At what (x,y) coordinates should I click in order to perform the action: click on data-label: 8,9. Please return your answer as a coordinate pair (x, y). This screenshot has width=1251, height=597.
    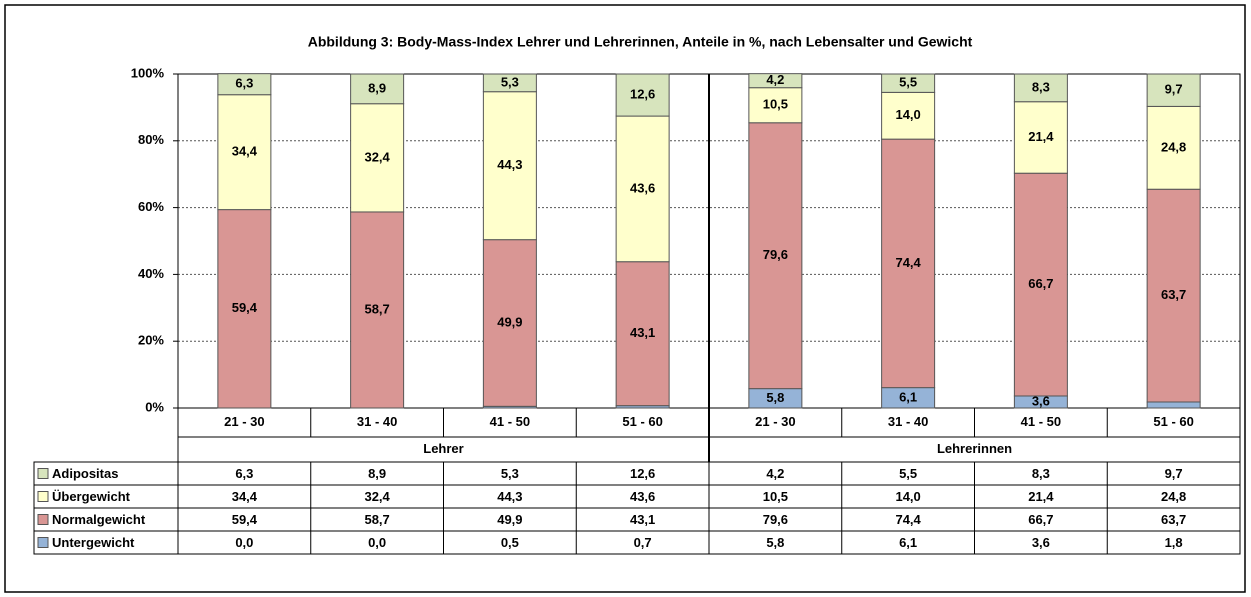
    Looking at the image, I should click on (377, 87).